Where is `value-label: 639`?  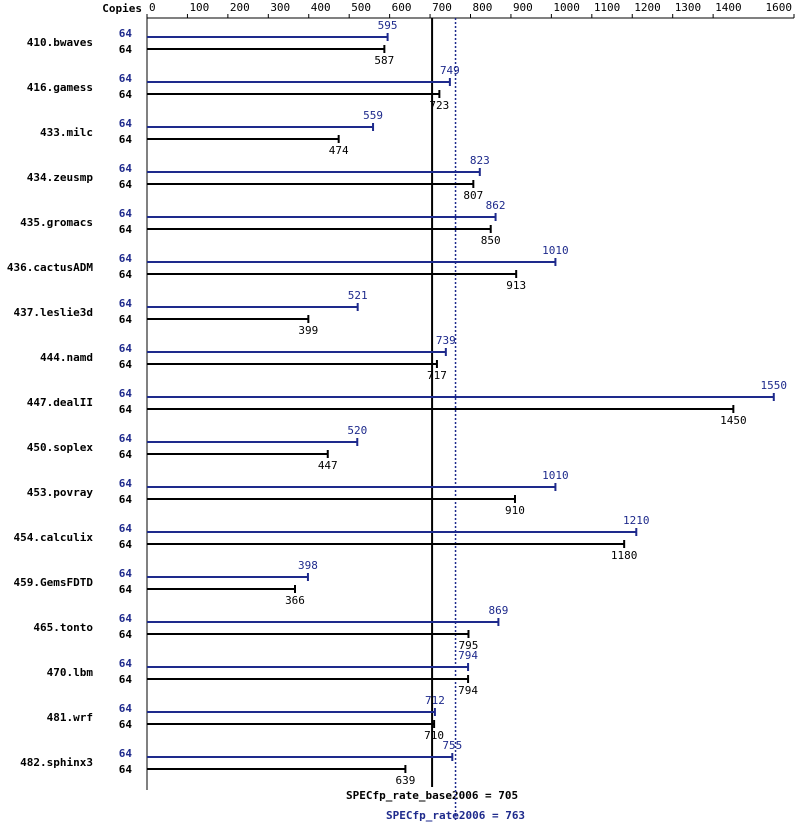 value-label: 639 is located at coordinates (405, 780).